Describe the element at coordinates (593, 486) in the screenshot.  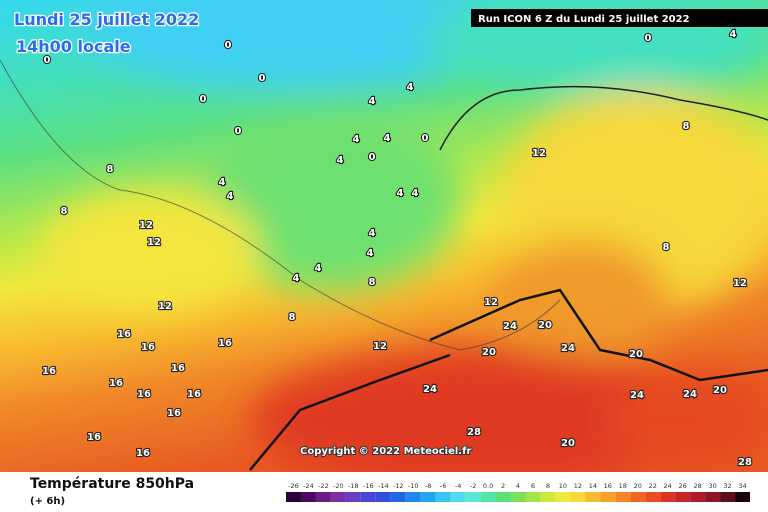
I see `legend-label: 14` at that location.